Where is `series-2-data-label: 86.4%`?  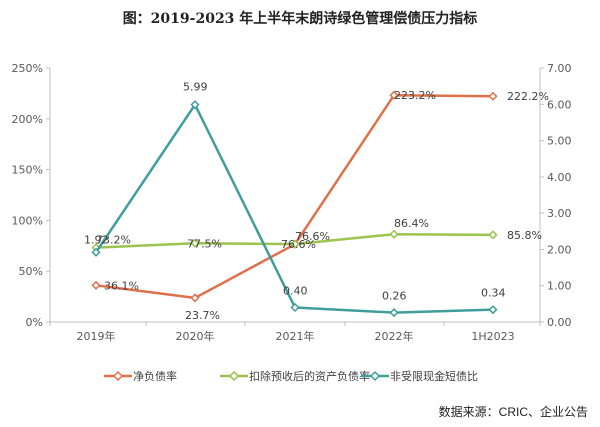 series-2-data-label: 86.4% is located at coordinates (411, 223).